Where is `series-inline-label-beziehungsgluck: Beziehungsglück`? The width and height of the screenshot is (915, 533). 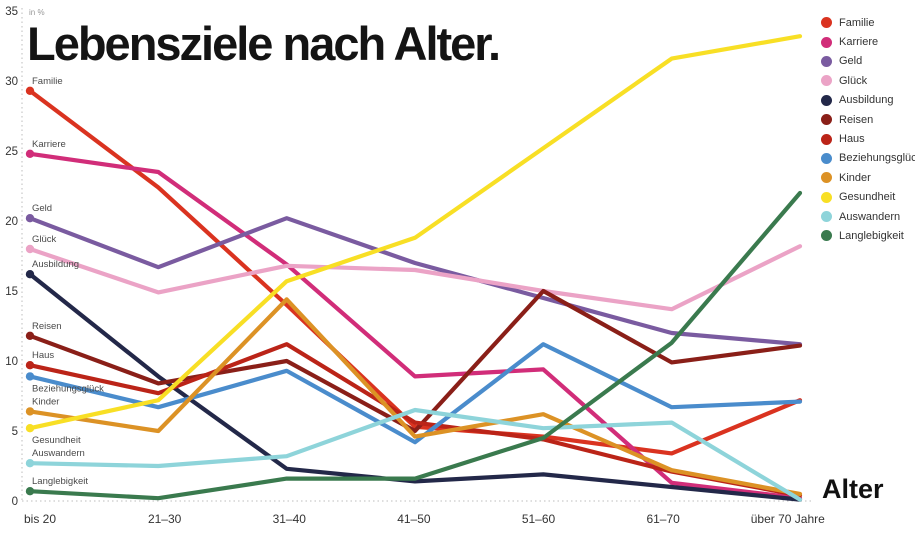
series-inline-label-beziehungsgluck: Beziehungsglück is located at coordinates (68, 388).